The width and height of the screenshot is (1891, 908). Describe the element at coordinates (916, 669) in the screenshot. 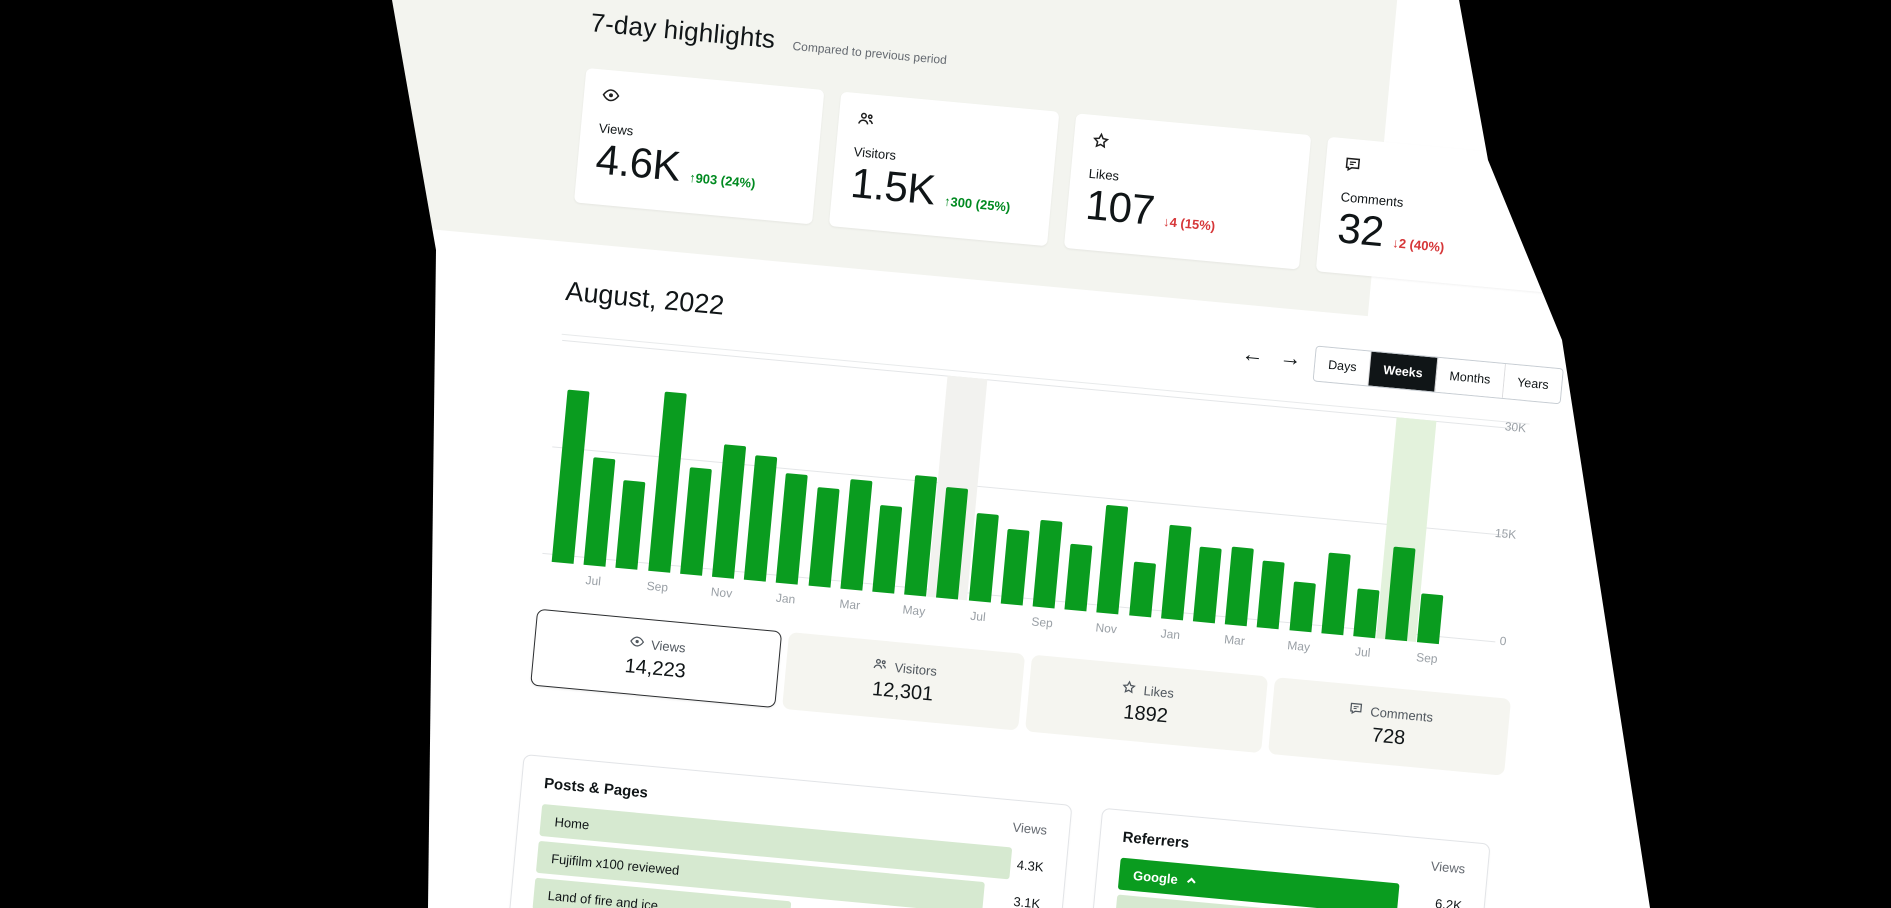

I see `summary-tab-label: Visitors` at that location.